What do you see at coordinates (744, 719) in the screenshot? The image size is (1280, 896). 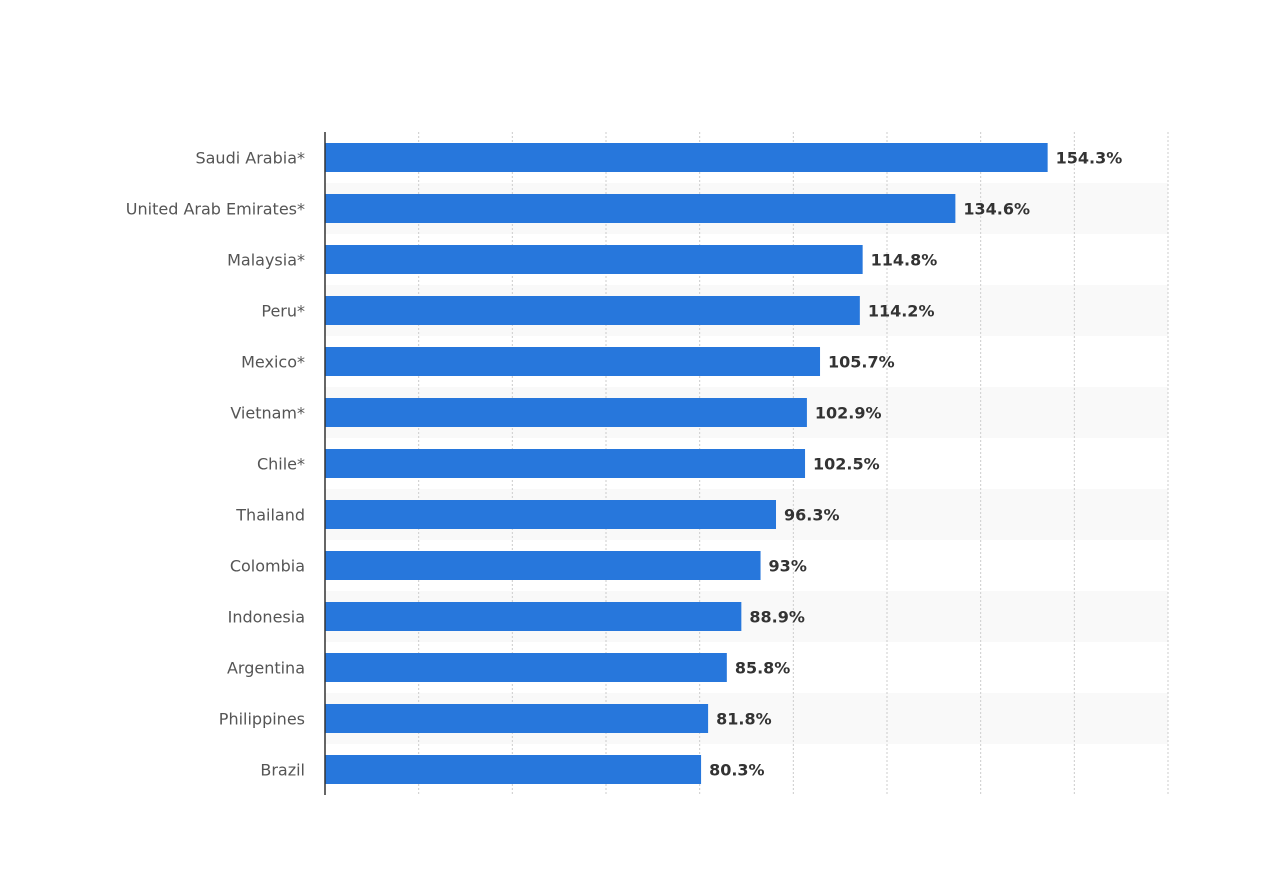 I see `data-label: 81.8%` at bounding box center [744, 719].